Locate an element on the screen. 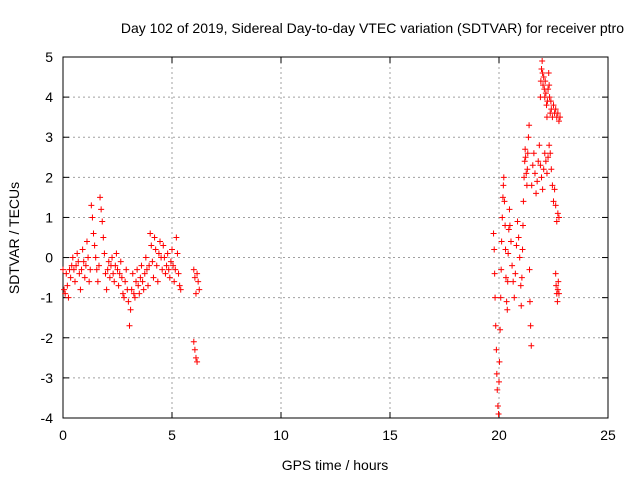  y-tick-label: -4 is located at coordinates (47, 418).